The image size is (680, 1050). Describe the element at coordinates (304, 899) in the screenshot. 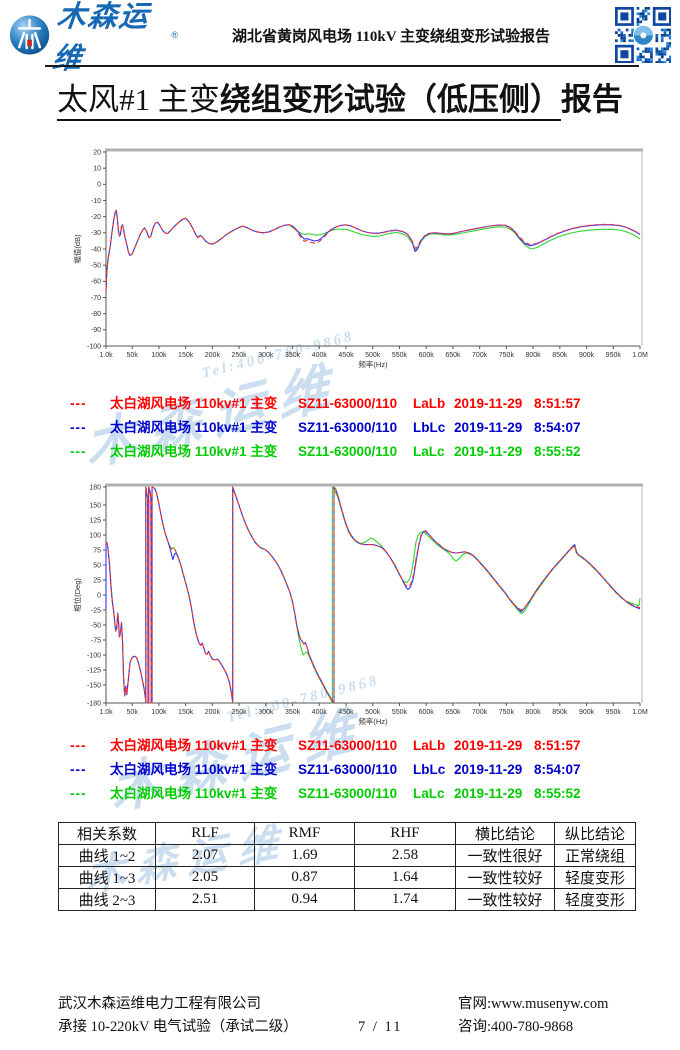

I see `table-cell: 0.94` at that location.